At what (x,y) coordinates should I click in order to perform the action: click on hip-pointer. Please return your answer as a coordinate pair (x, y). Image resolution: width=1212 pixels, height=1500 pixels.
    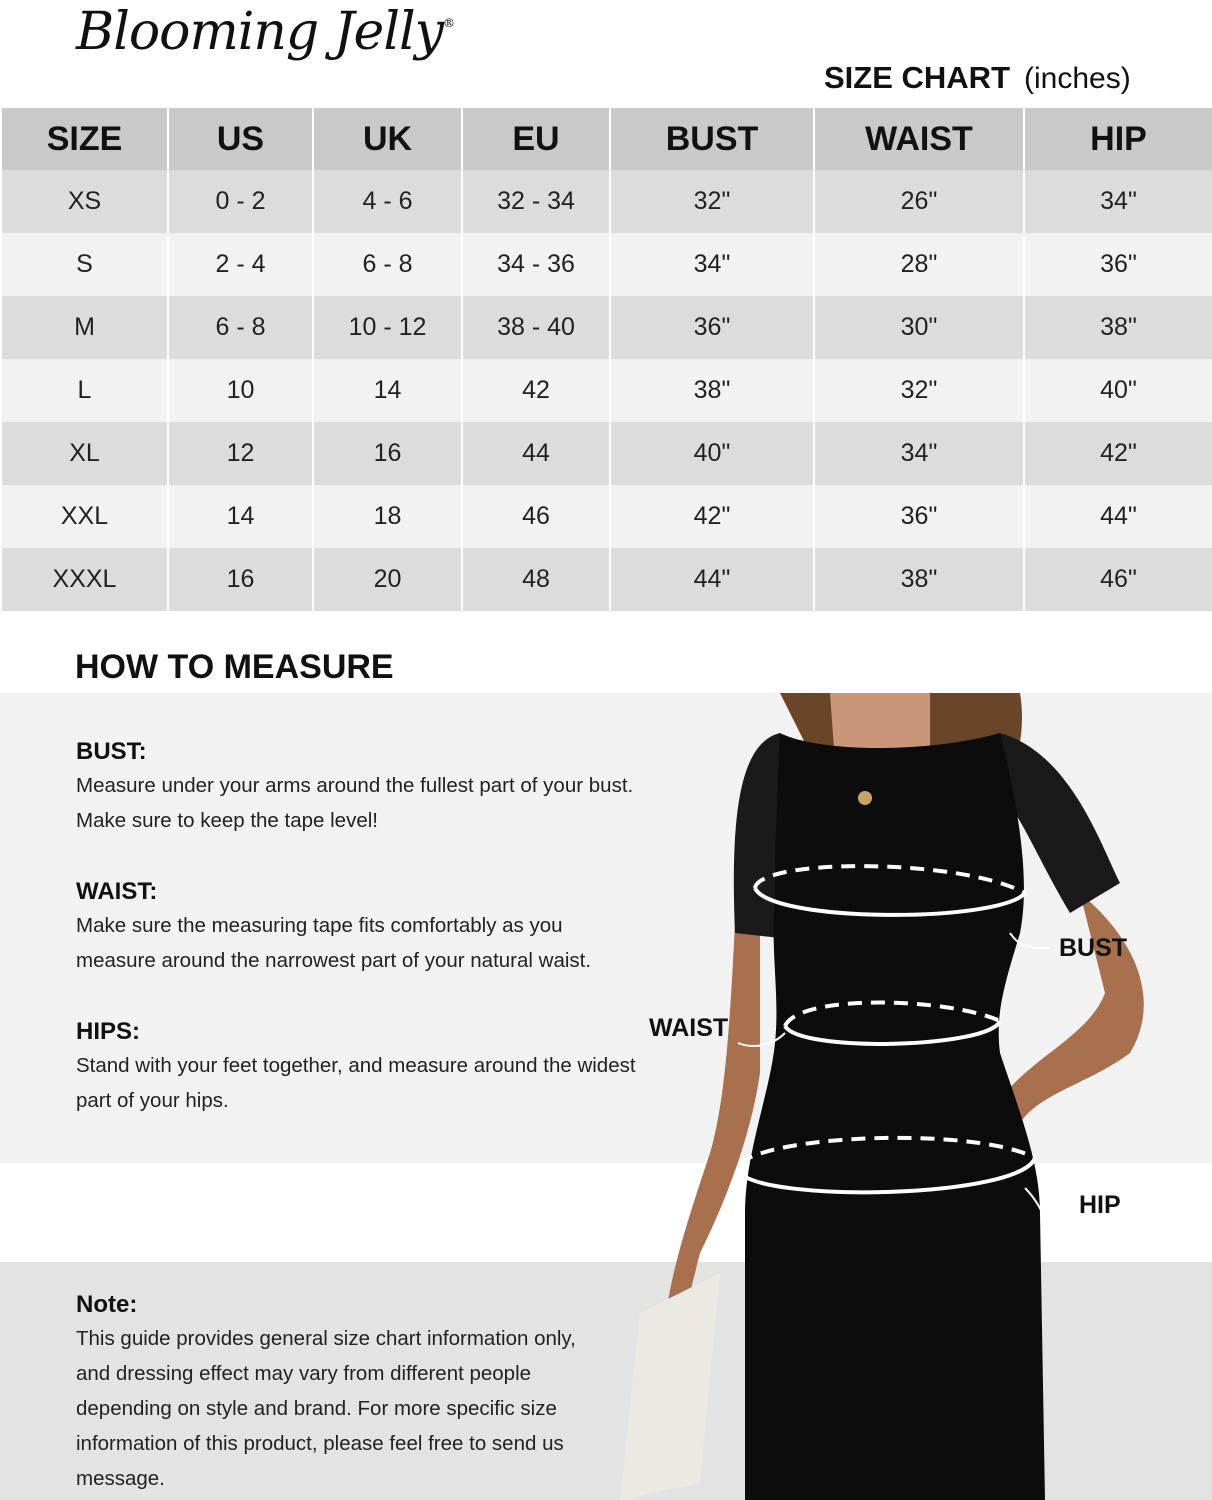
    Looking at the image, I should click on (1035, 1203).